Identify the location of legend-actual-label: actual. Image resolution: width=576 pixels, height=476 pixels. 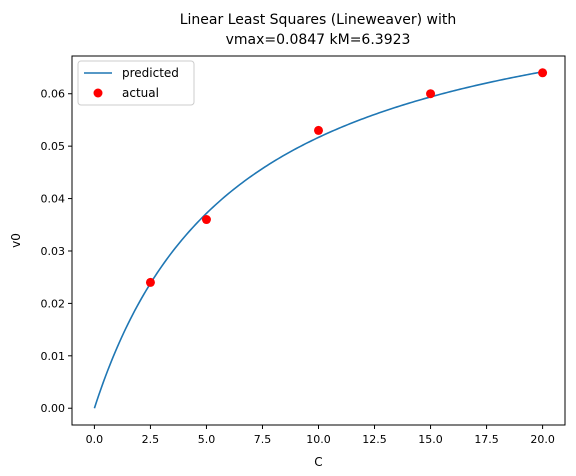
(140, 93).